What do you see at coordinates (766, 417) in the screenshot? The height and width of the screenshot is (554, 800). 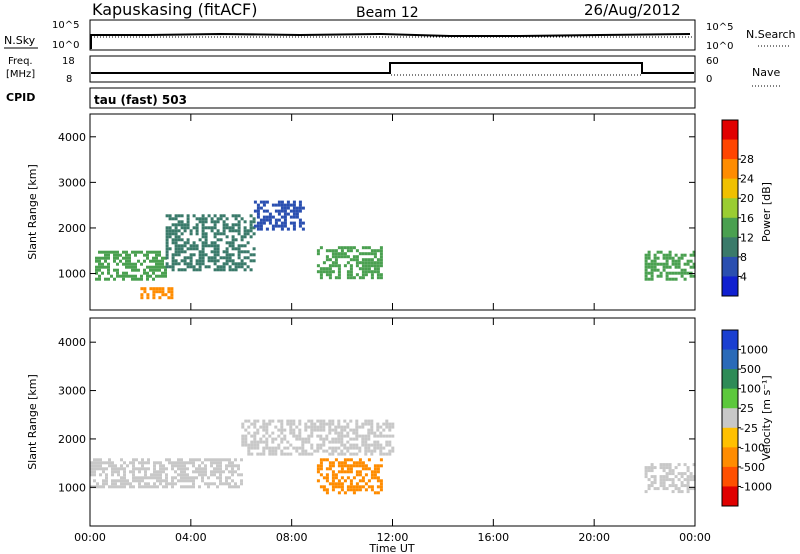 I see `velocity-colorbar-label: Velocity [m s⁻¹]` at bounding box center [766, 417].